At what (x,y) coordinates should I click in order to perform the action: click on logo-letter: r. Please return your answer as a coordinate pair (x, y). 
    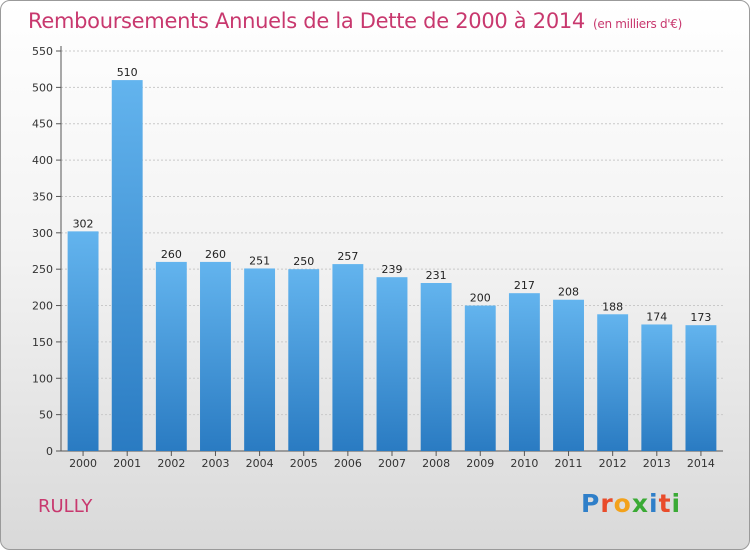
    Looking at the image, I should click on (607, 503).